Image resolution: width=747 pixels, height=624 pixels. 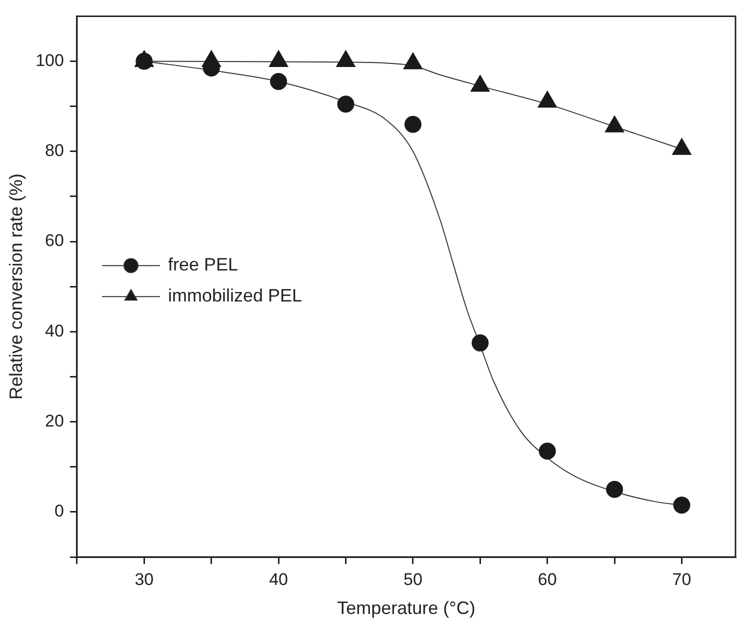 What do you see at coordinates (54, 240) in the screenshot?
I see `y-tick-label: 60` at bounding box center [54, 240].